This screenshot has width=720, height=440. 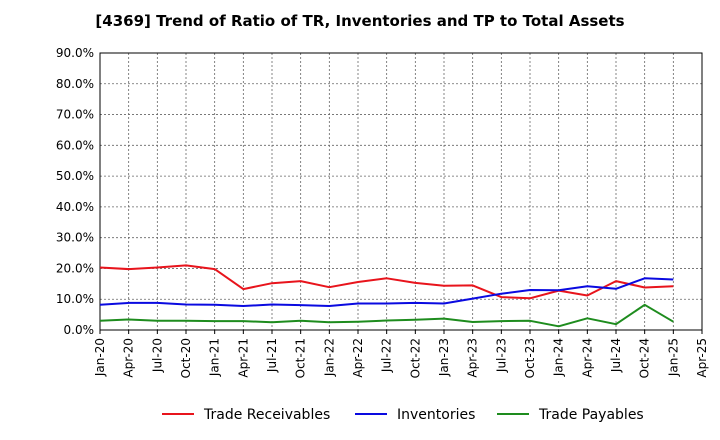 I want to click on x-tick-label: Apr-22, so click(x=358, y=358).